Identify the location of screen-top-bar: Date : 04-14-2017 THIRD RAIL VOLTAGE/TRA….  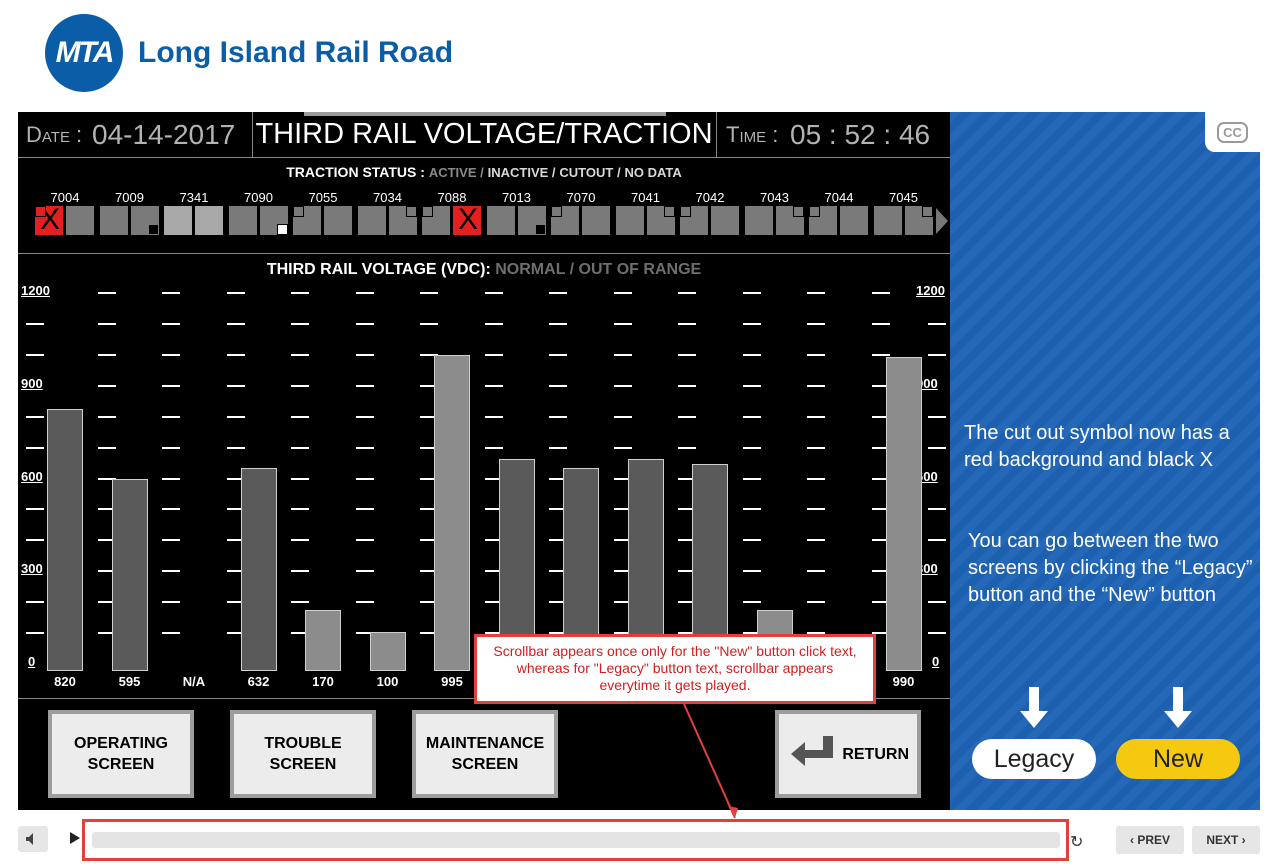
(484, 135).